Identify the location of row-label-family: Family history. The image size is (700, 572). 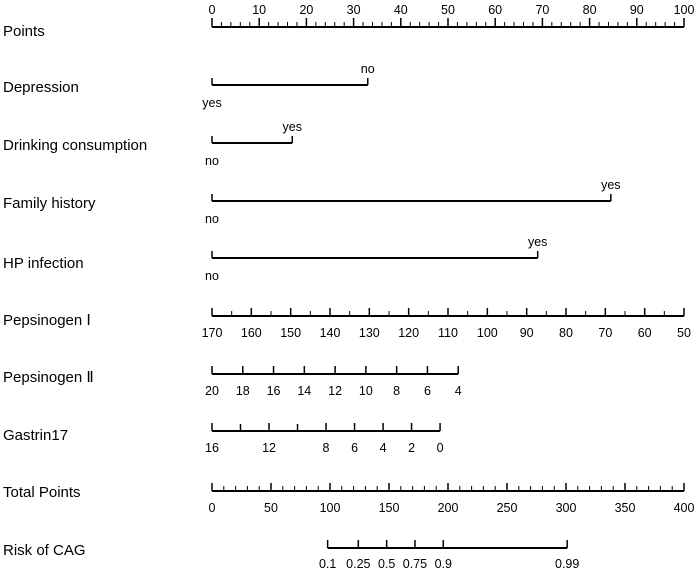
(49, 203).